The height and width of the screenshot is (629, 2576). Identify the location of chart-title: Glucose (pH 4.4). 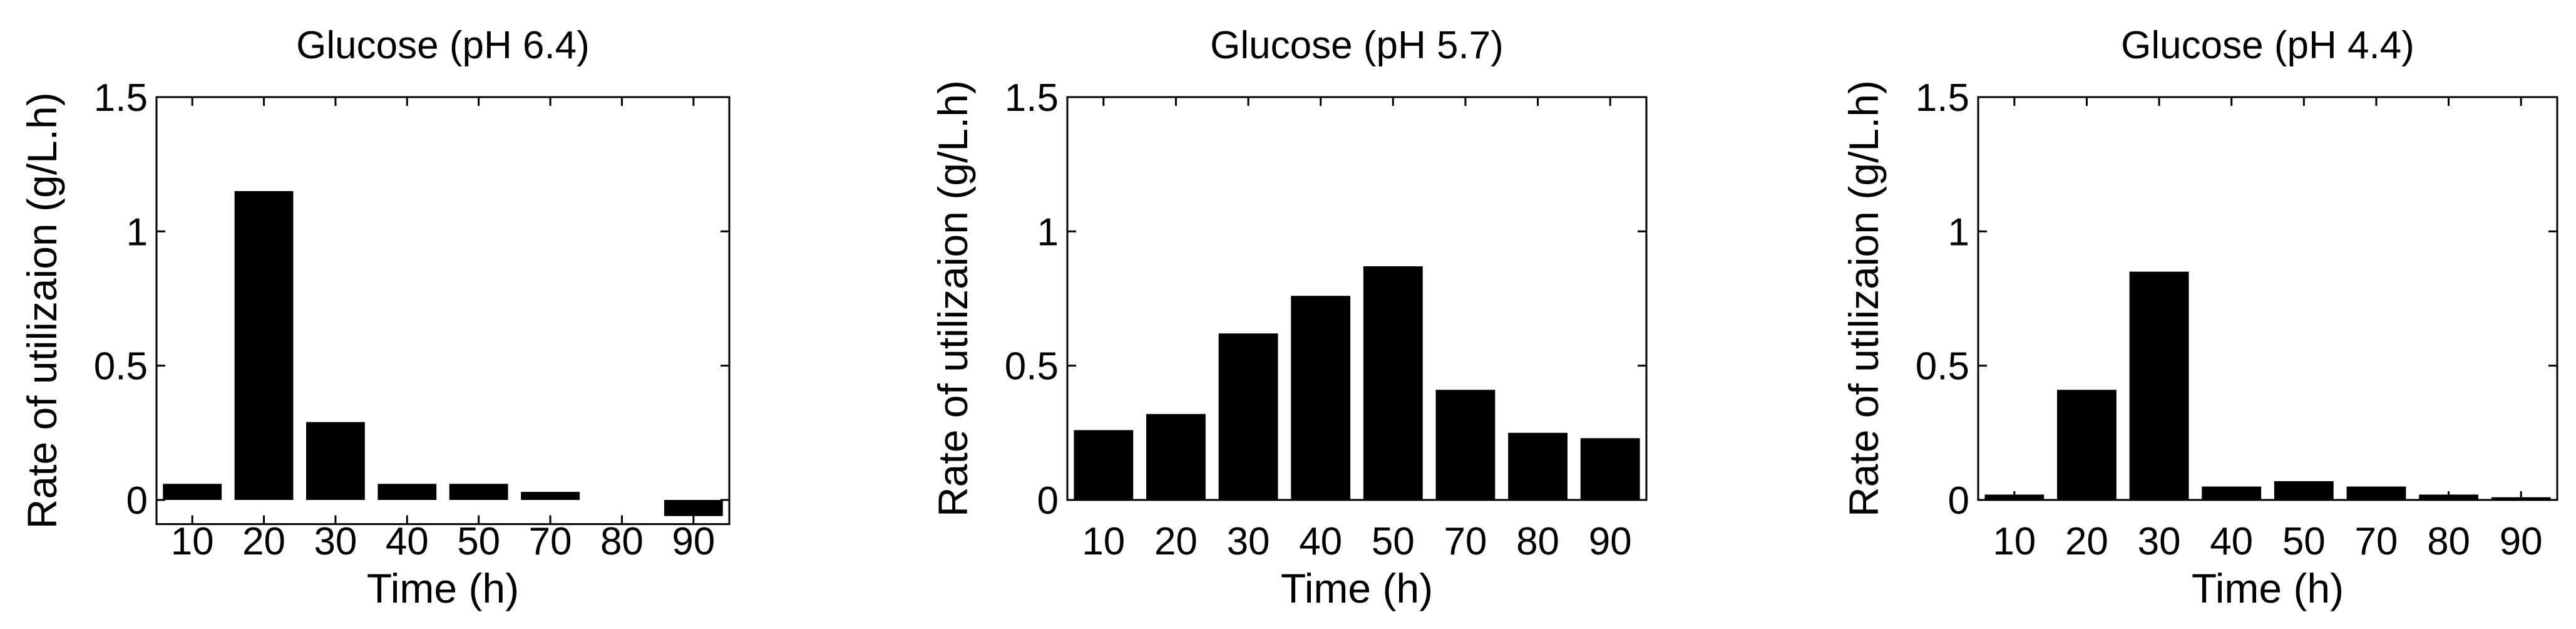
(2267, 45).